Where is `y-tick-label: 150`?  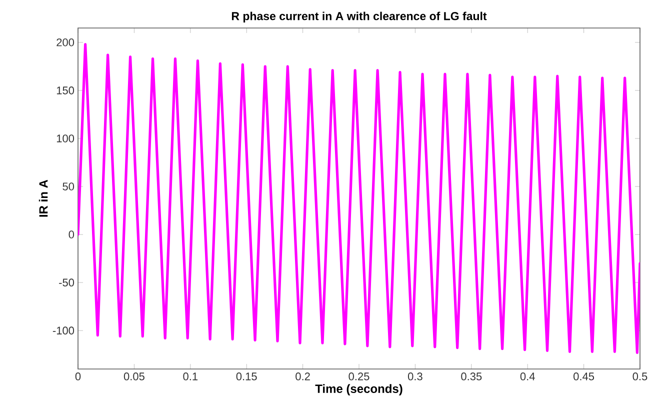
y-tick-label: 150 is located at coordinates (65, 90).